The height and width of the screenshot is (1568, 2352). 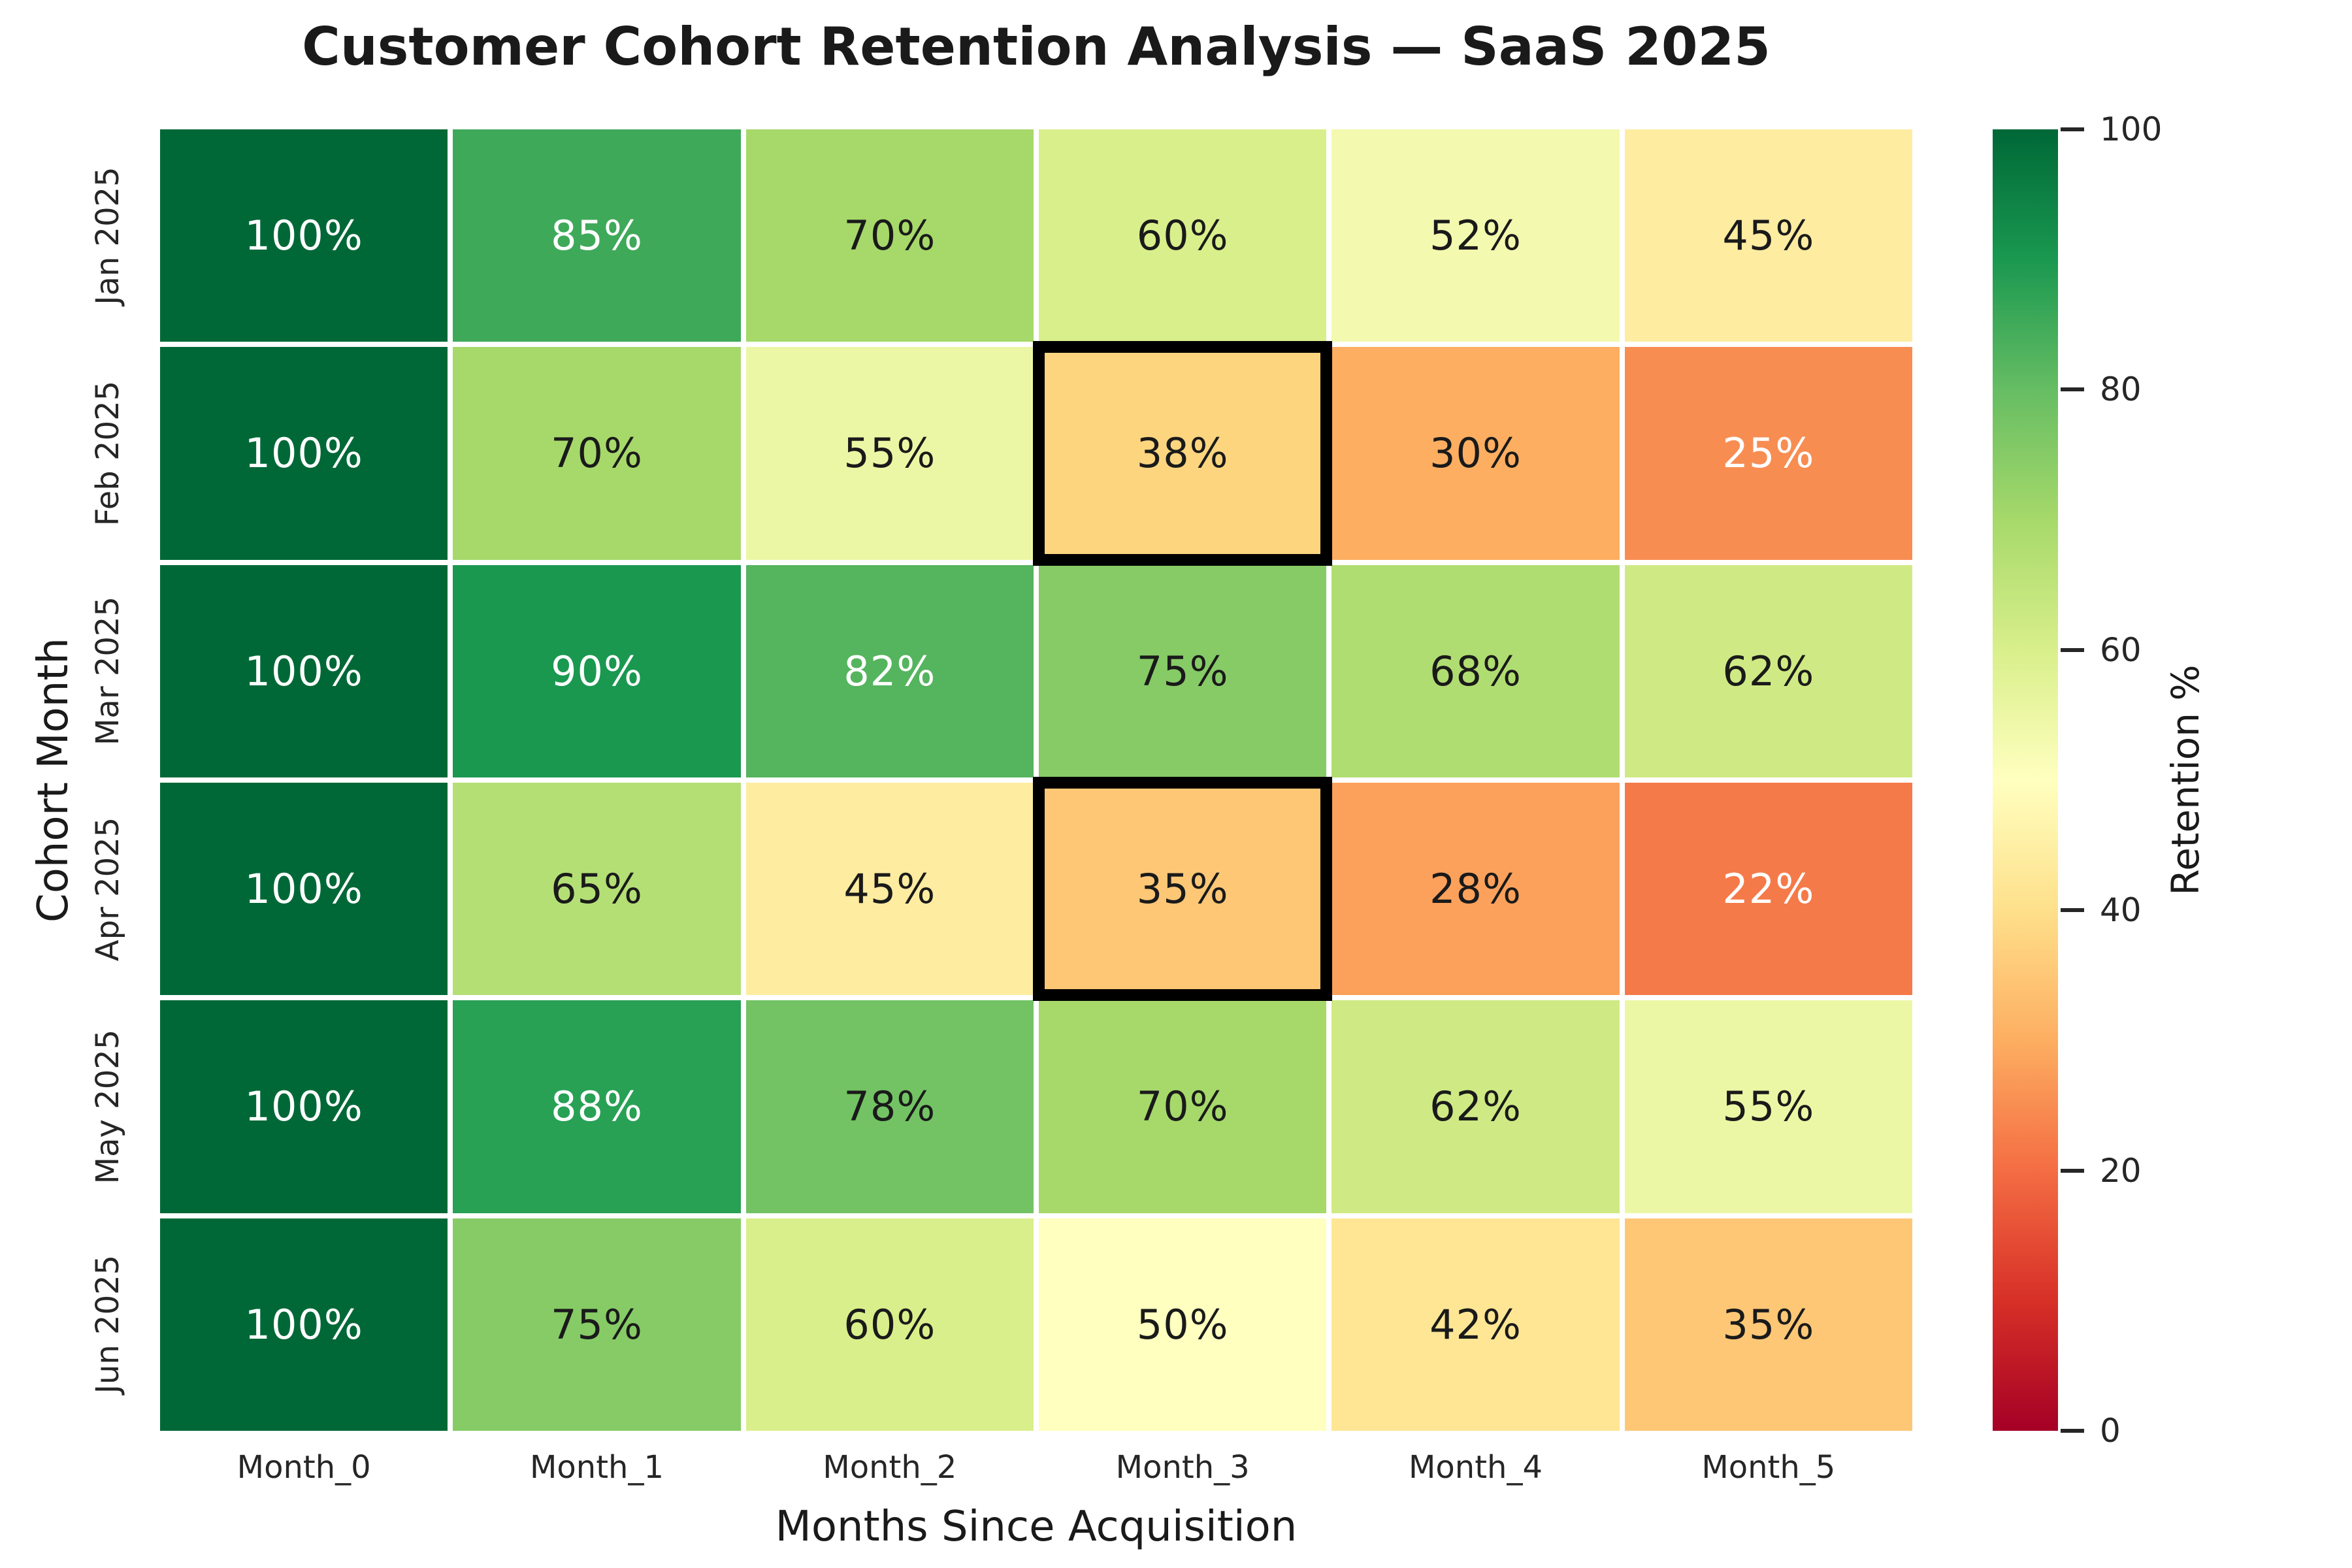 I want to click on heatmap-cell: 78%, so click(x=889, y=1106).